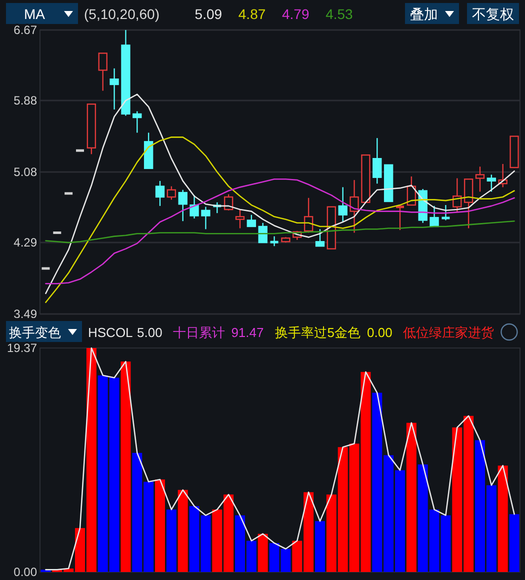 The width and height of the screenshot is (525, 580). I want to click on y-tick-label: 3.49, so click(26, 314).